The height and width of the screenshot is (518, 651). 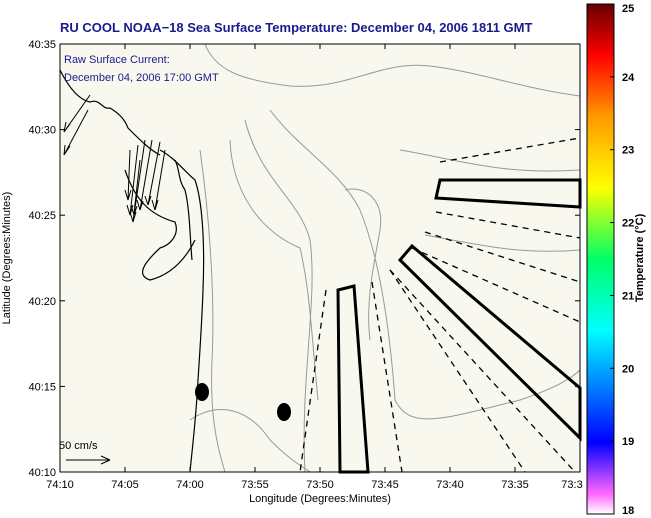 What do you see at coordinates (7, 258) in the screenshot?
I see `y-axis-label: Latitude (Degrees:Minutes)` at bounding box center [7, 258].